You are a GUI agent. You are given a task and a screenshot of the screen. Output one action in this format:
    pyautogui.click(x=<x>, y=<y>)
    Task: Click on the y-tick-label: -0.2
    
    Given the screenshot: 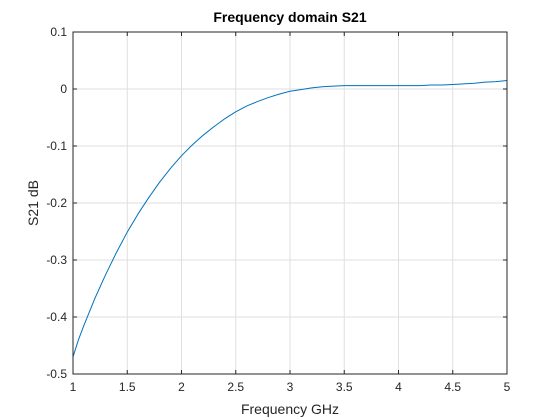 What is the action you would take?
    pyautogui.click(x=56, y=203)
    